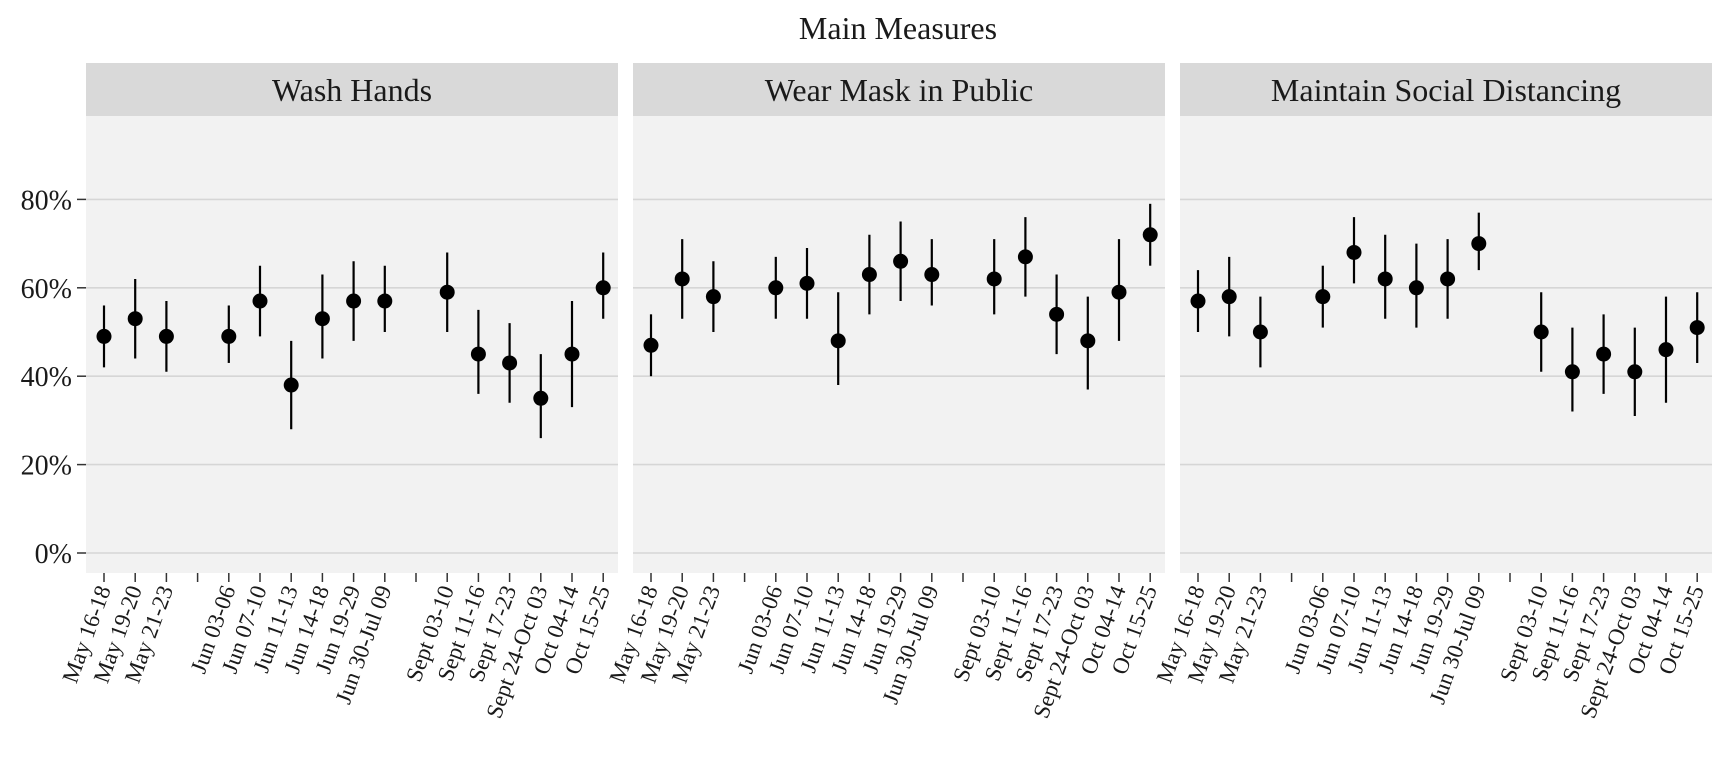  What do you see at coordinates (46, 200) in the screenshot?
I see `y-tick-label: 80%` at bounding box center [46, 200].